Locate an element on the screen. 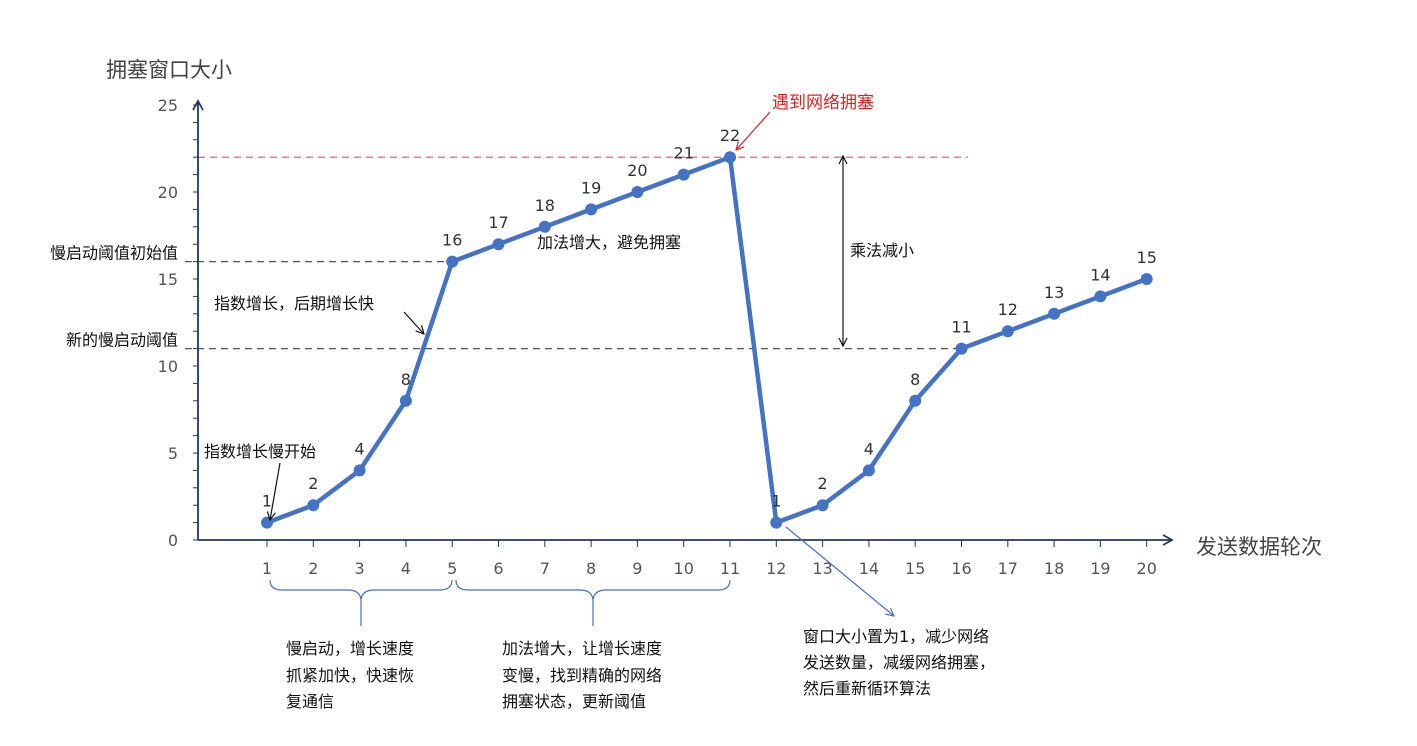 This screenshot has height=746, width=1417. data-label: 16 is located at coordinates (452, 240).